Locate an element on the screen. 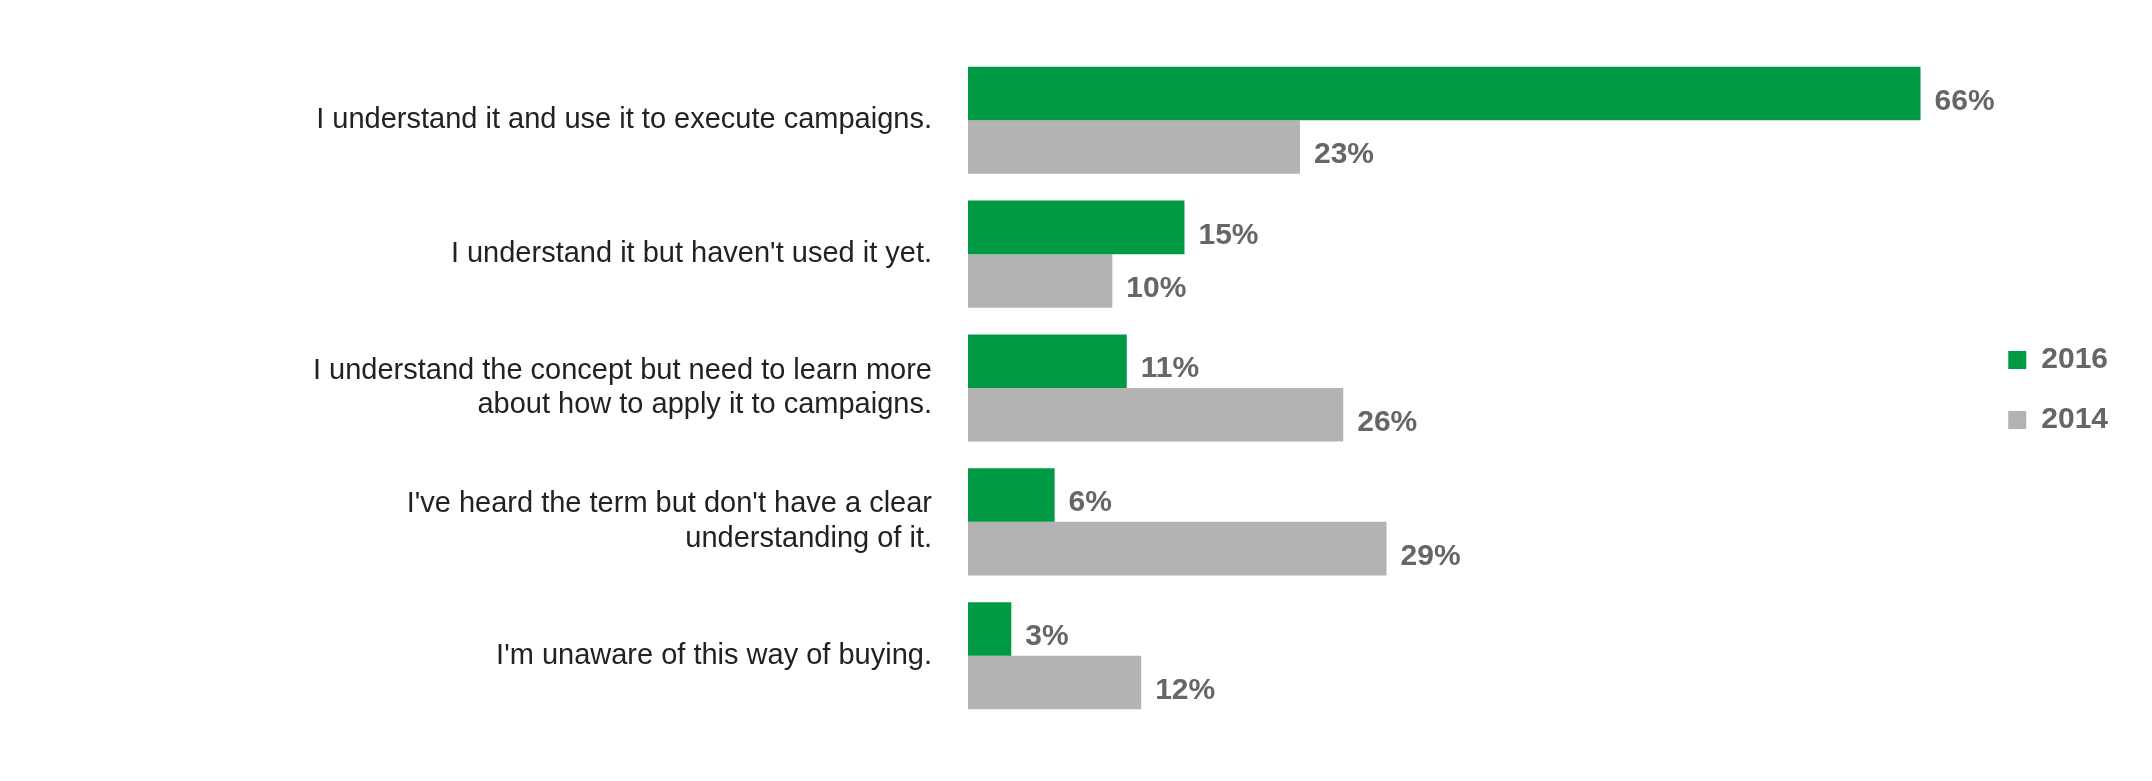  data-label: 10% is located at coordinates (1156, 287).